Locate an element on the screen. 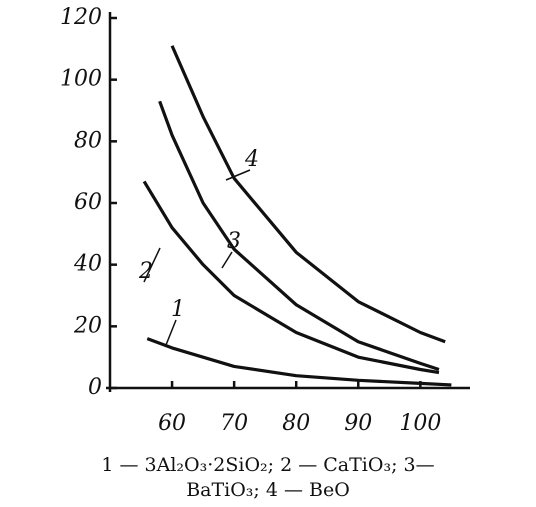  y-tick-label: 40 is located at coordinates (87, 264).